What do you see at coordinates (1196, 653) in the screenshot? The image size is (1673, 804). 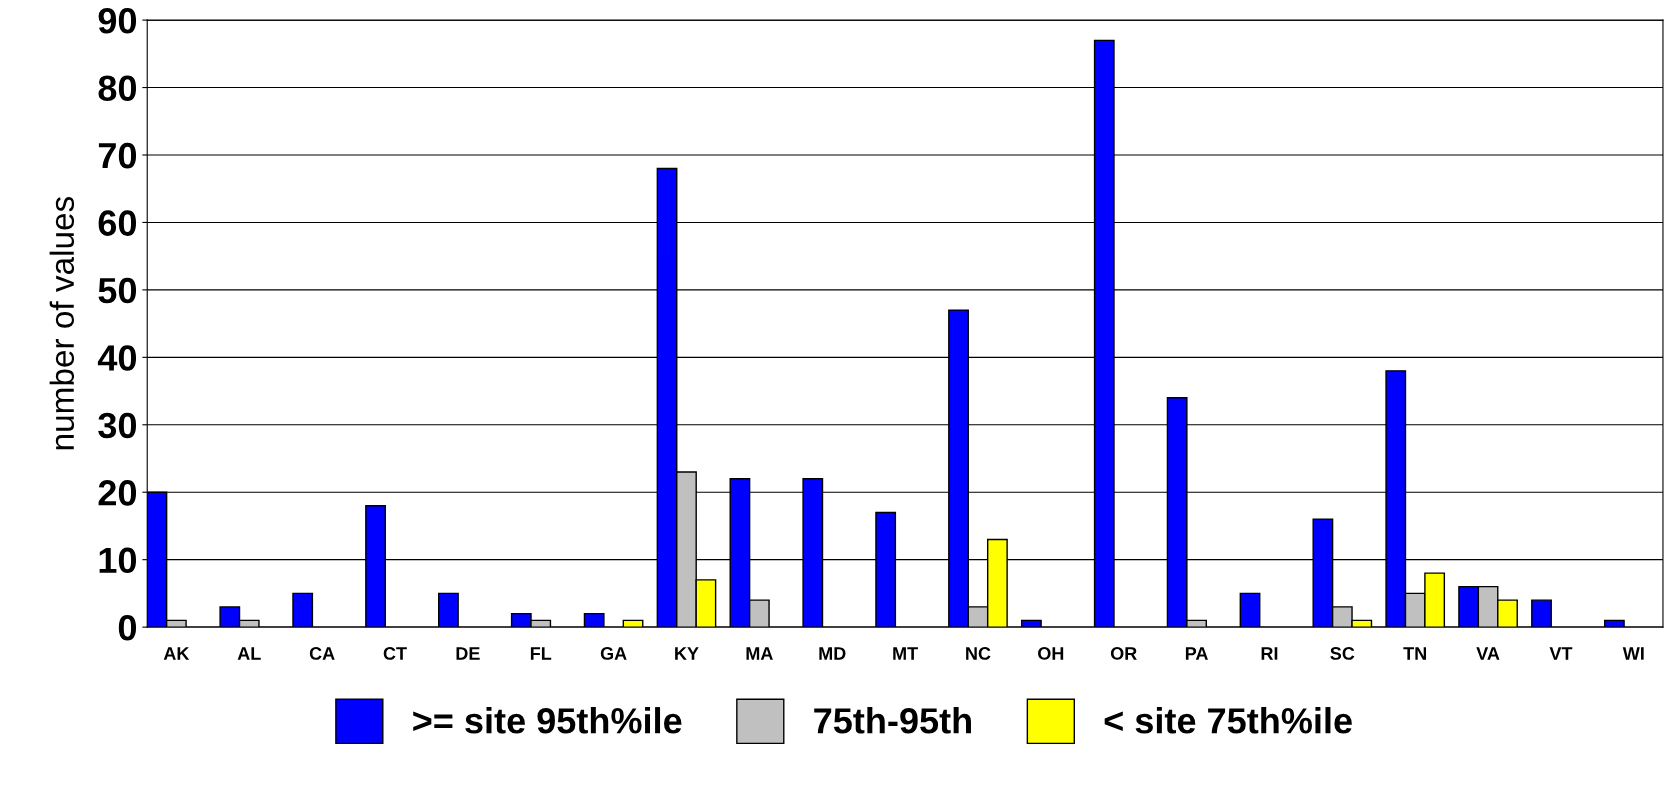 I see `x-tick-label: PA` at bounding box center [1196, 653].